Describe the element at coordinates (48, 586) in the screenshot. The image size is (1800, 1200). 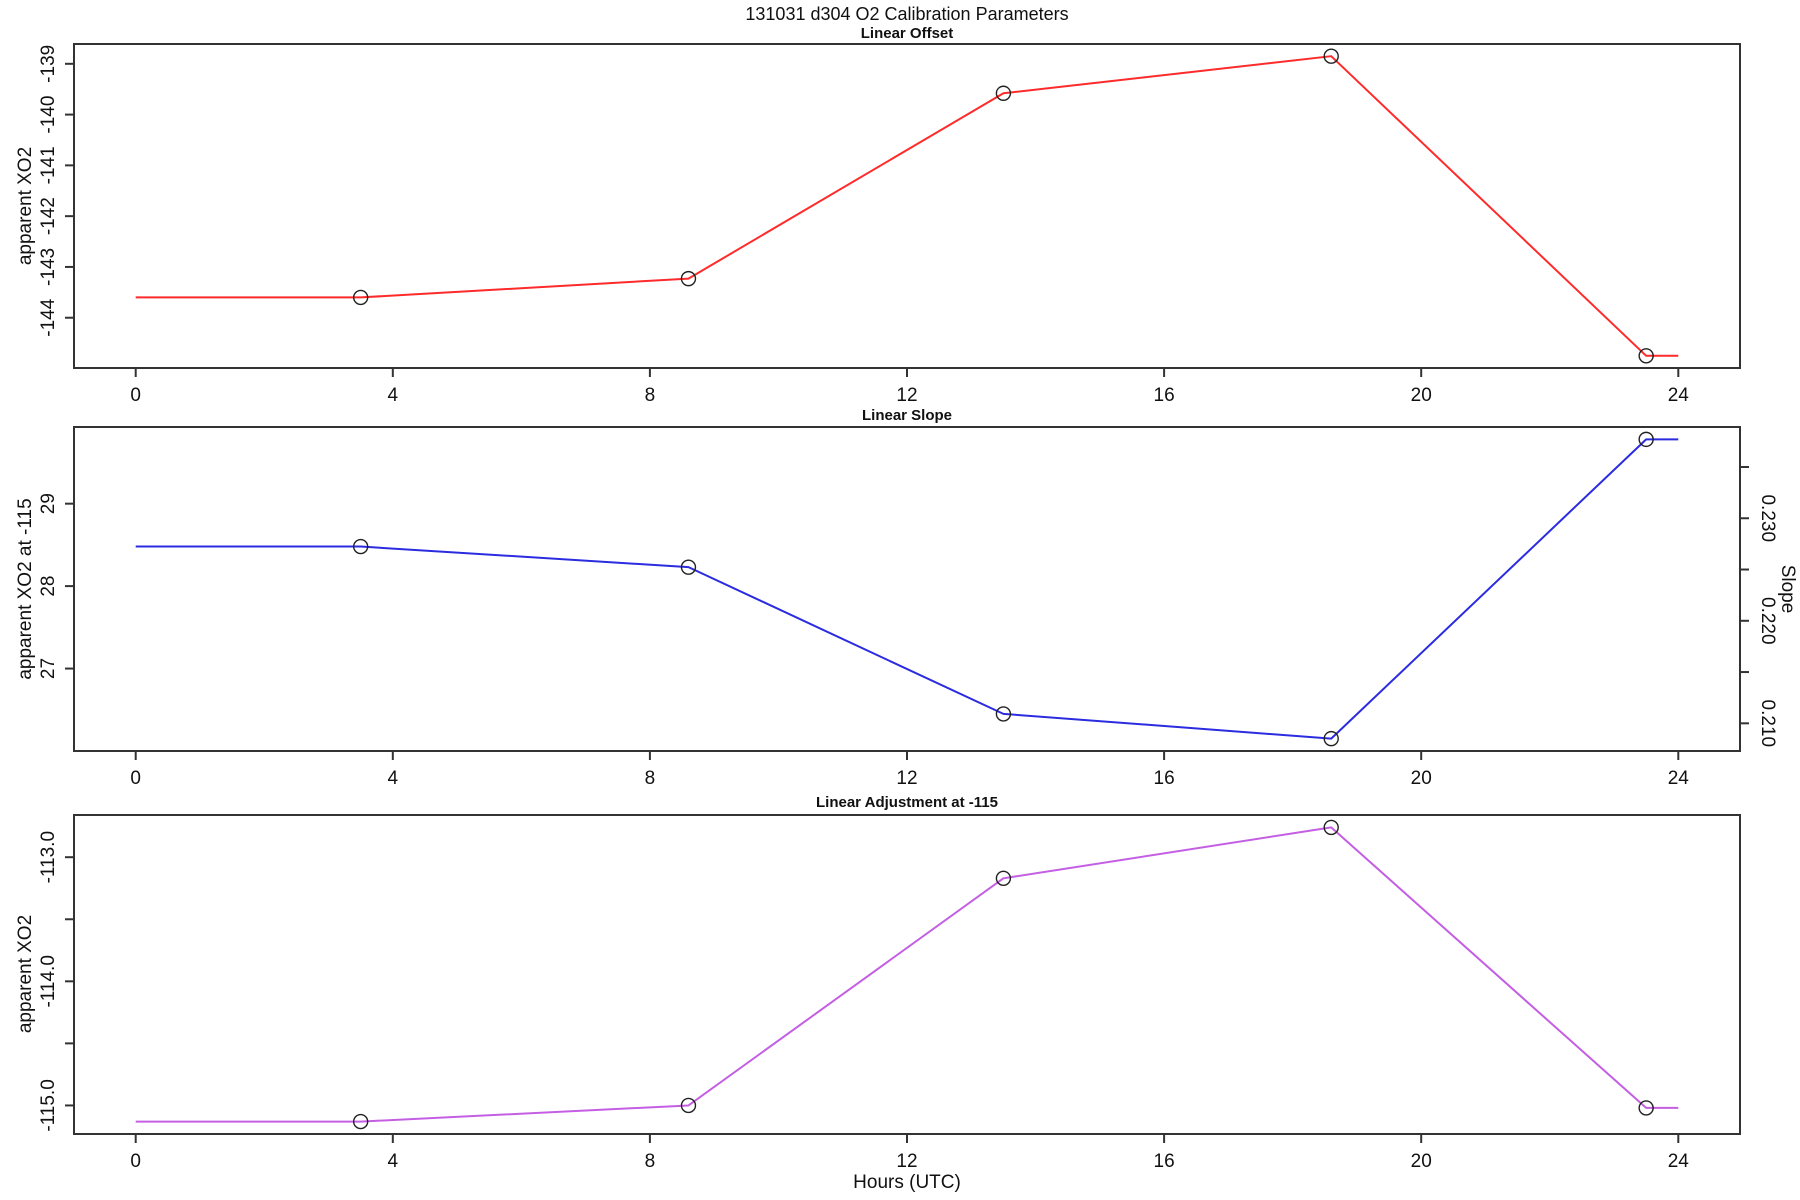
I see `y-tick-label: 28` at that location.